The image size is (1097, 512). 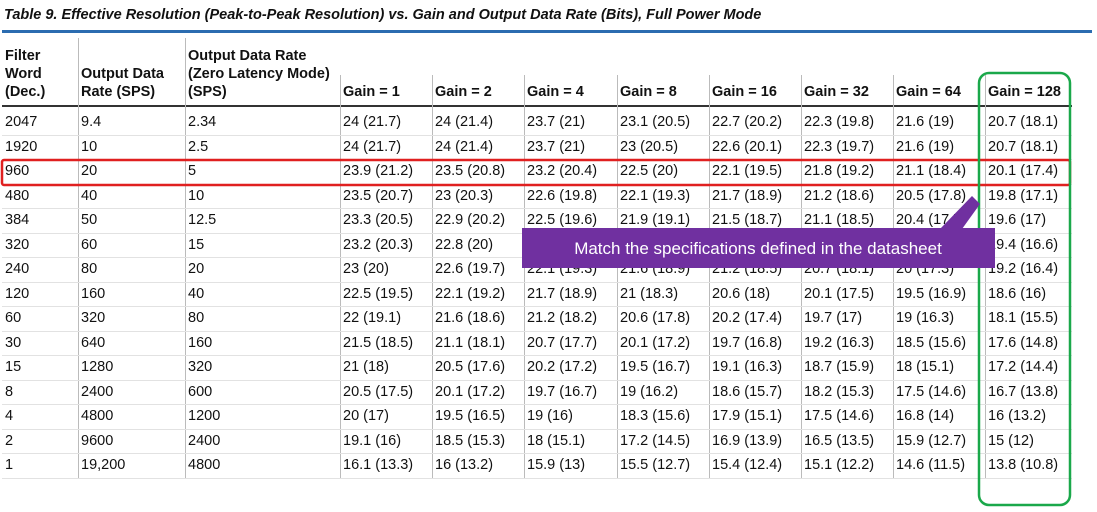 What do you see at coordinates (122, 83) in the screenshot?
I see `column-header: Output Data Rate (SPS)` at bounding box center [122, 83].